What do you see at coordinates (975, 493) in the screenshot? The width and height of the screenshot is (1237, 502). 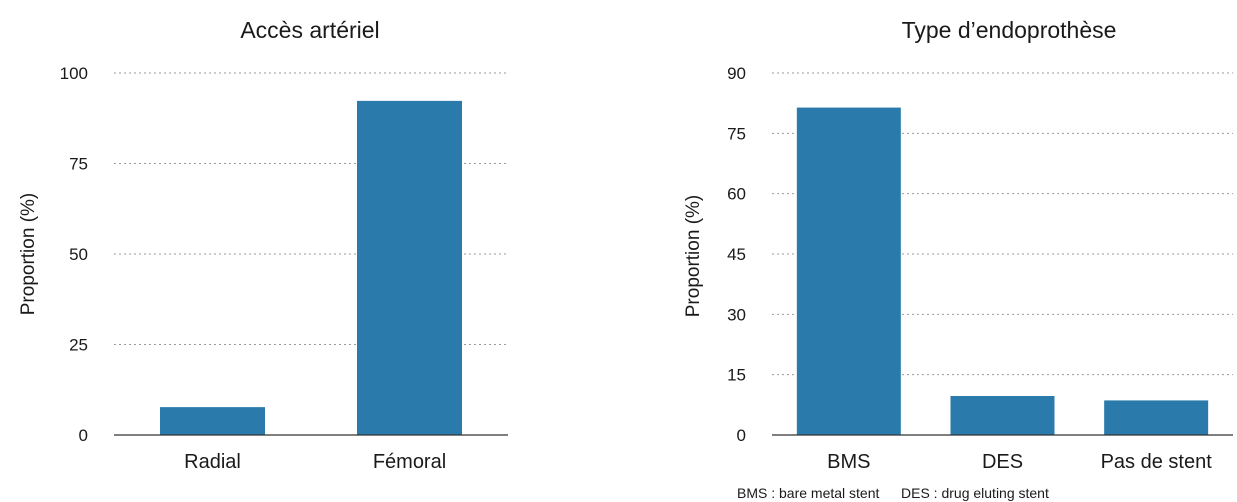 I see `footnote-des: DES : drug eluting stent` at bounding box center [975, 493].